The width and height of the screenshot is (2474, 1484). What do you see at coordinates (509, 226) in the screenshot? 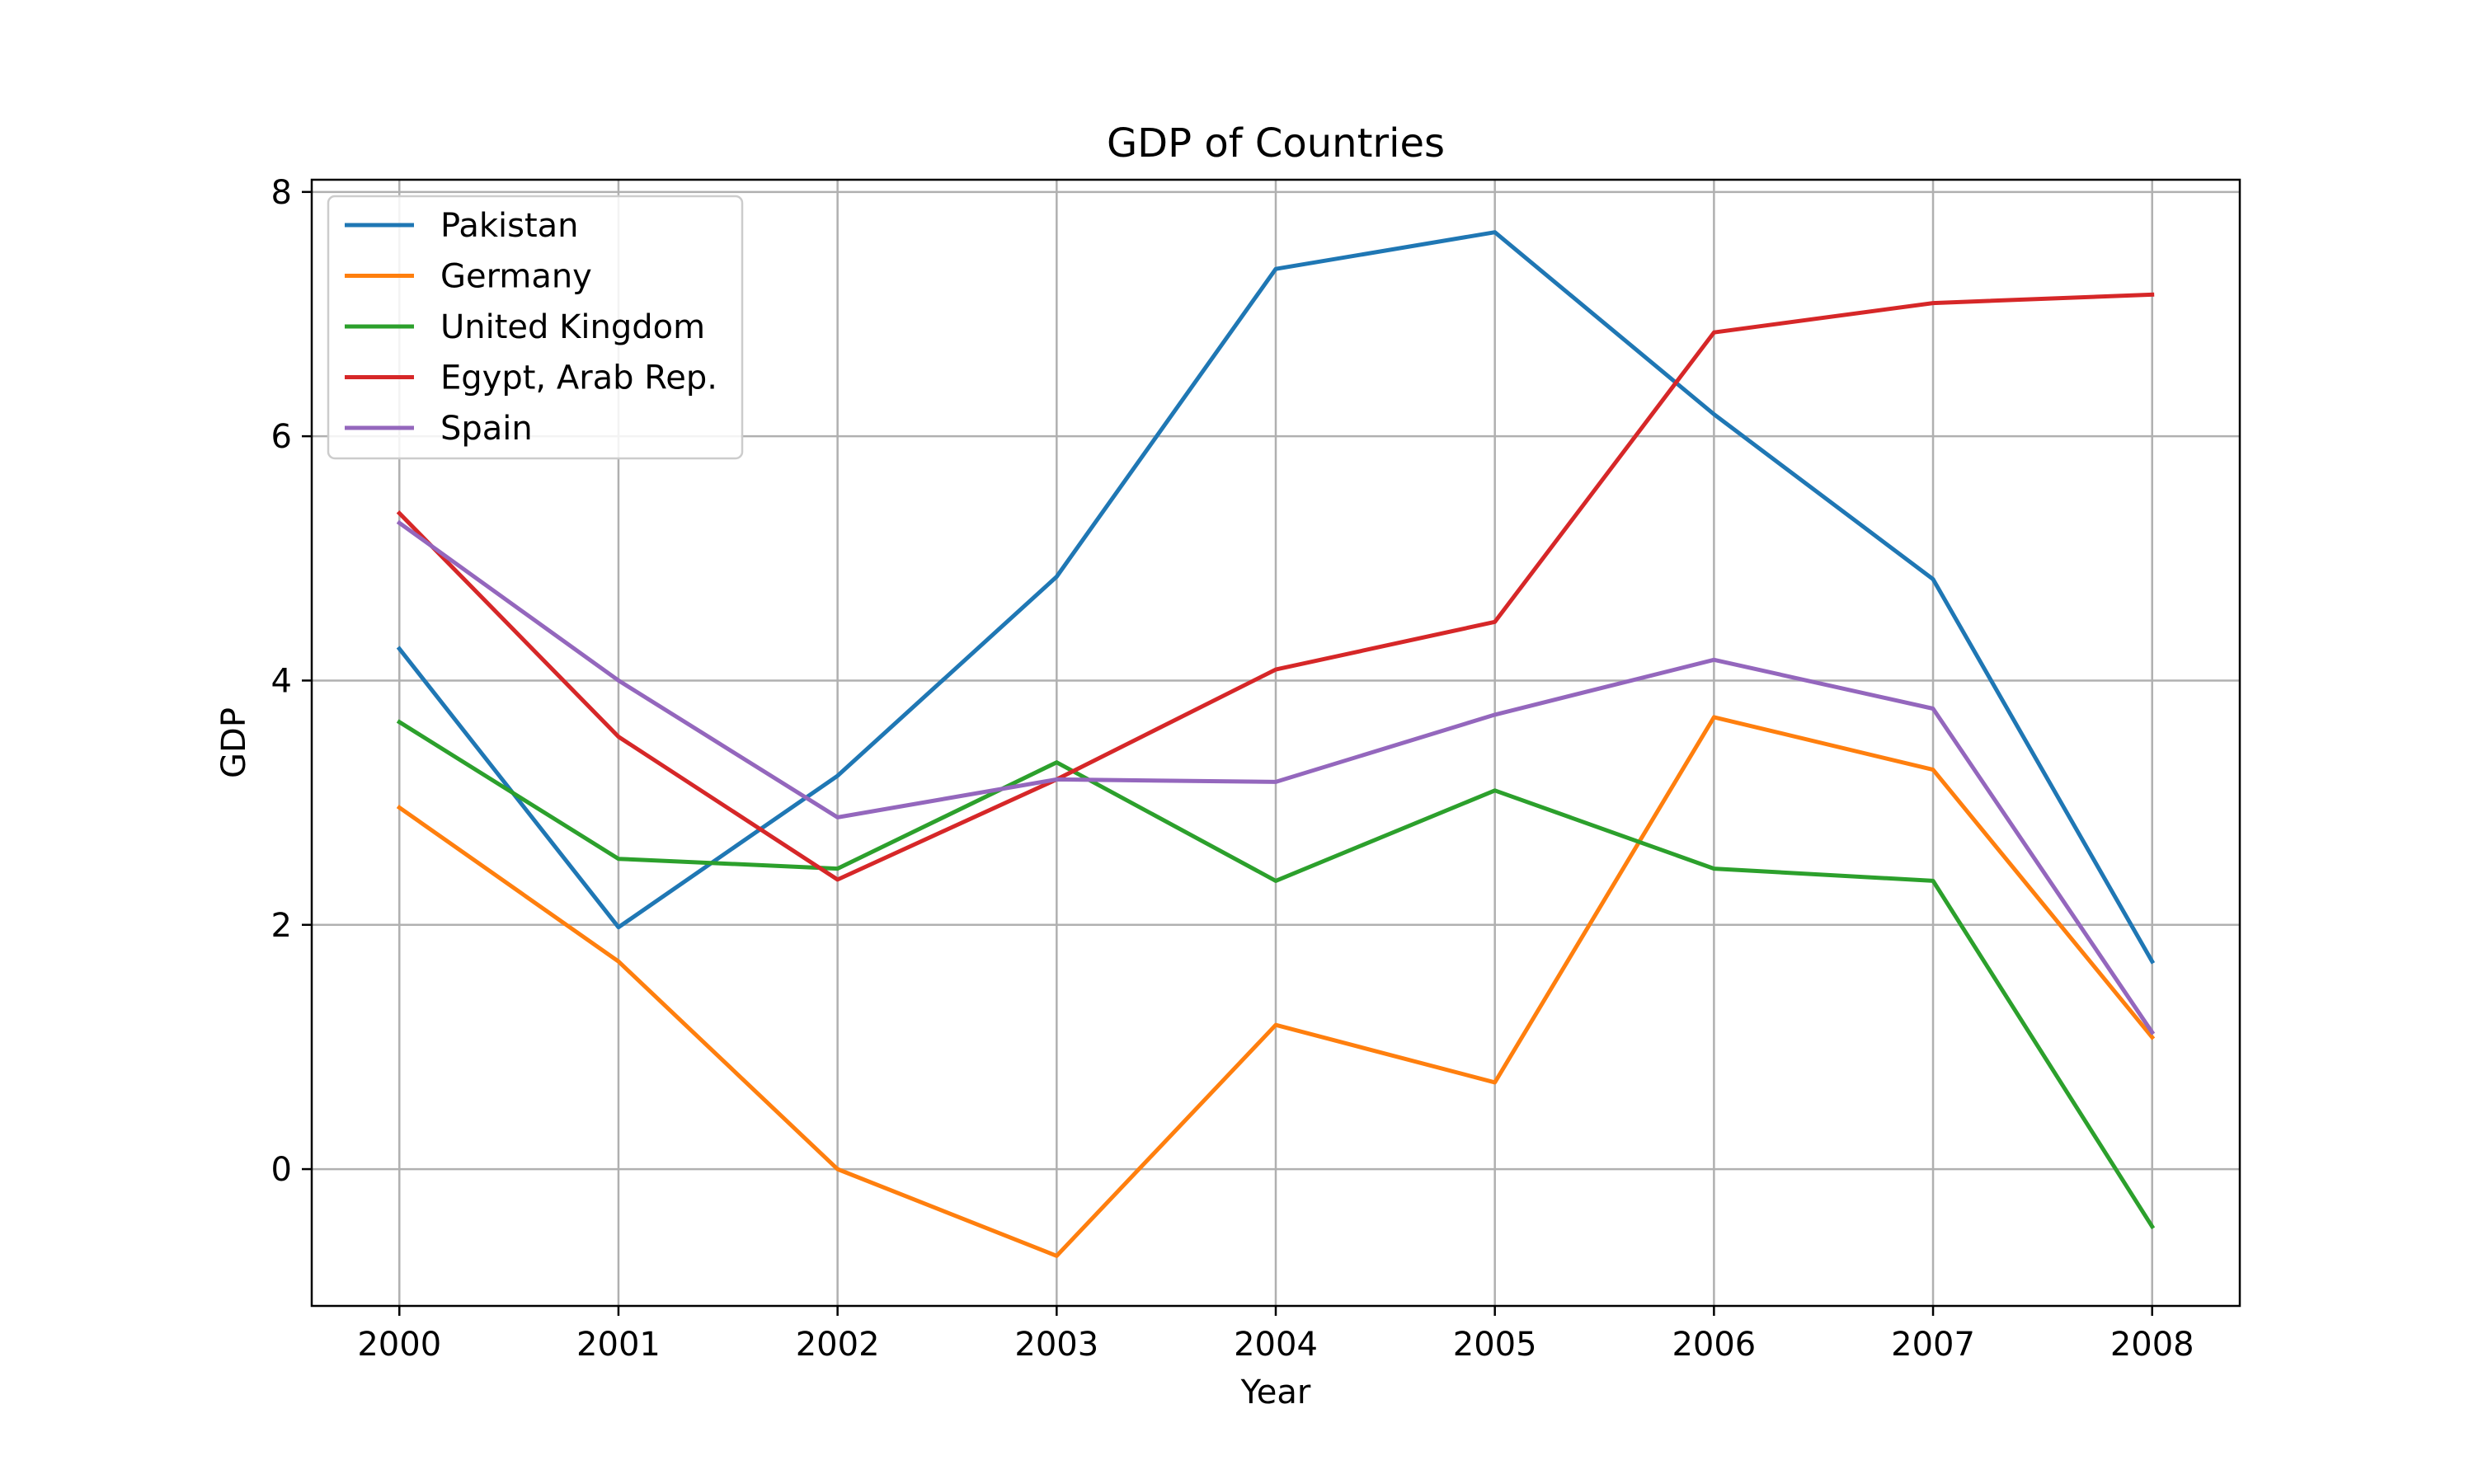
I see `legend-label-pakistan: Pakistan` at bounding box center [509, 226].